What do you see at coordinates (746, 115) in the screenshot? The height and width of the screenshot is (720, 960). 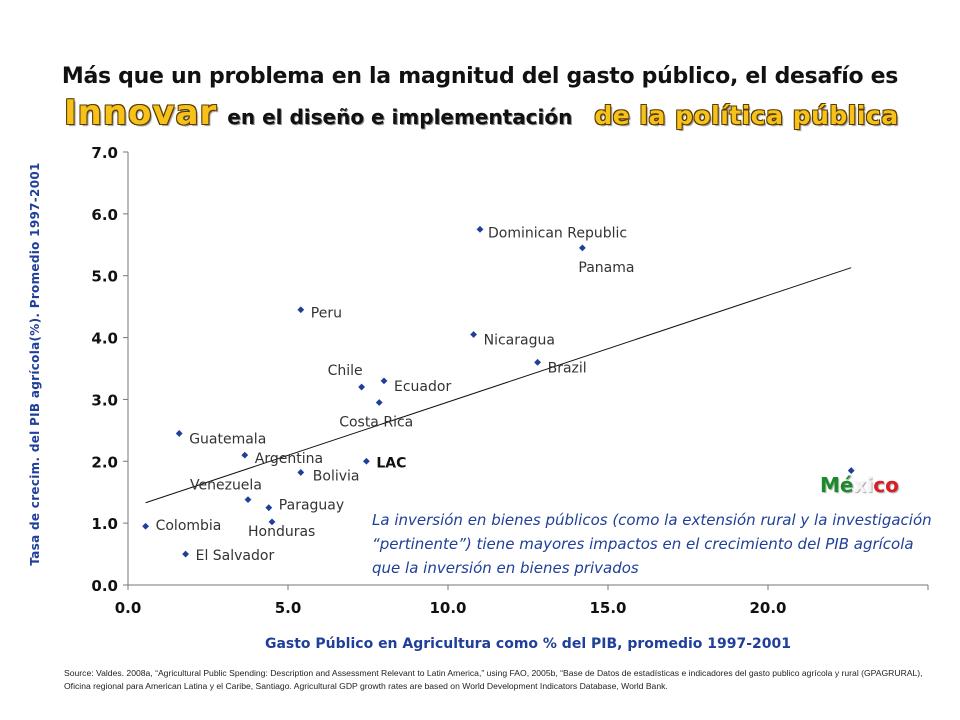 I see `title-politica: de la política pública` at bounding box center [746, 115].